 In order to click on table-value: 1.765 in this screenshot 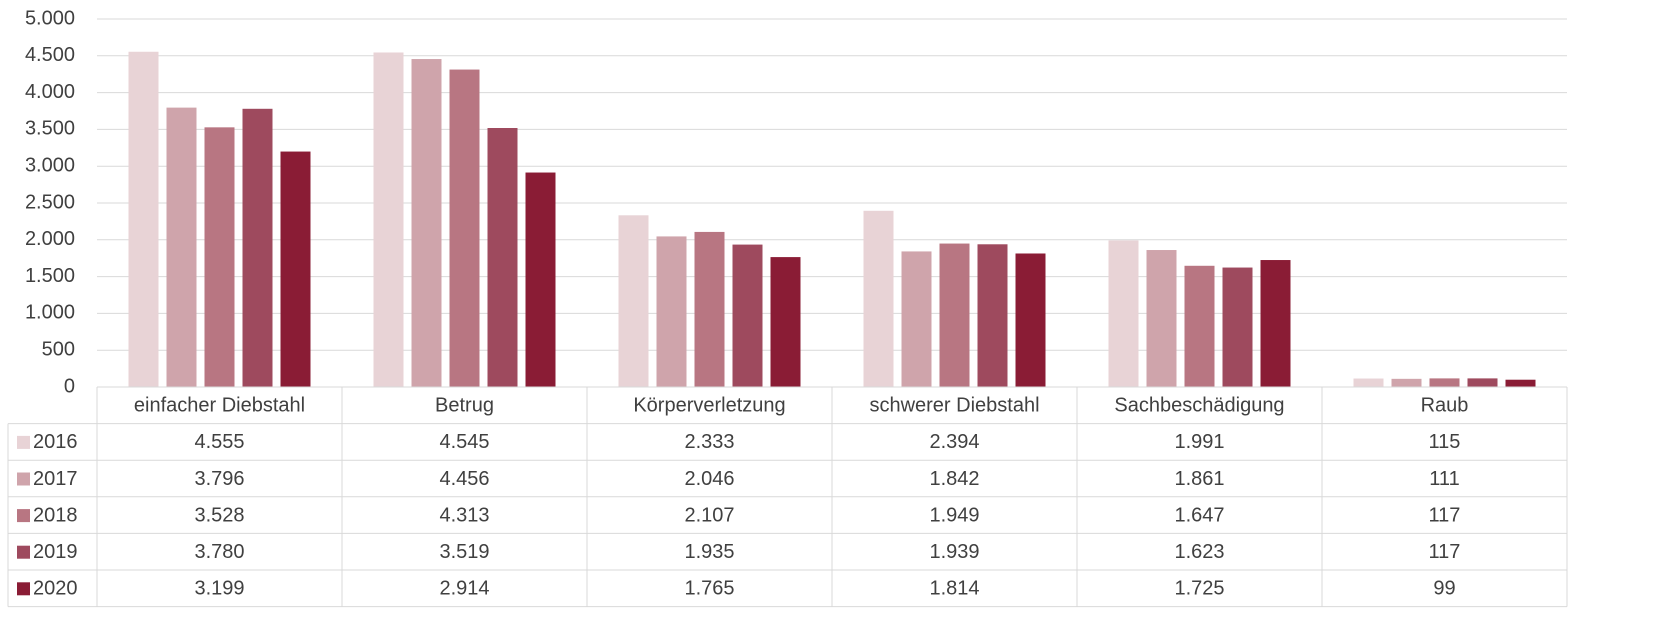, I will do `click(709, 589)`.